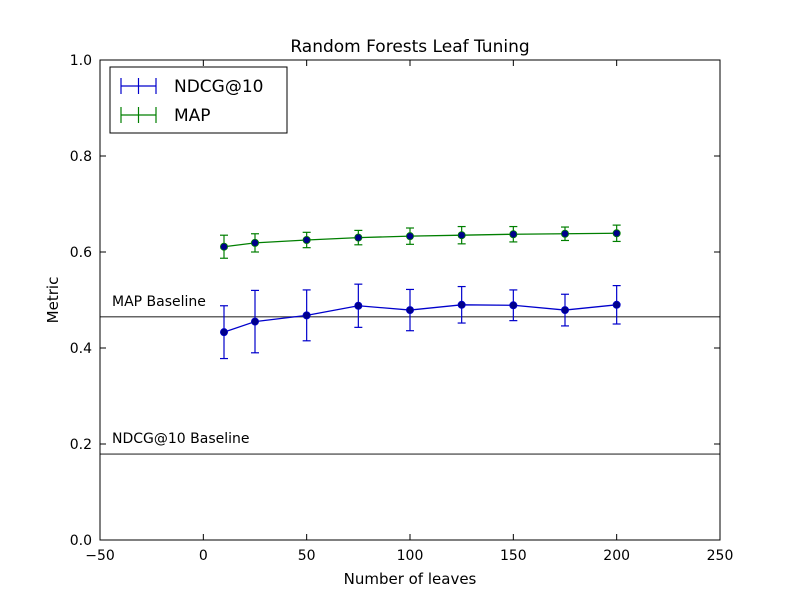  I want to click on legend-entries: NDCG@10 MAP, so click(191, 101).